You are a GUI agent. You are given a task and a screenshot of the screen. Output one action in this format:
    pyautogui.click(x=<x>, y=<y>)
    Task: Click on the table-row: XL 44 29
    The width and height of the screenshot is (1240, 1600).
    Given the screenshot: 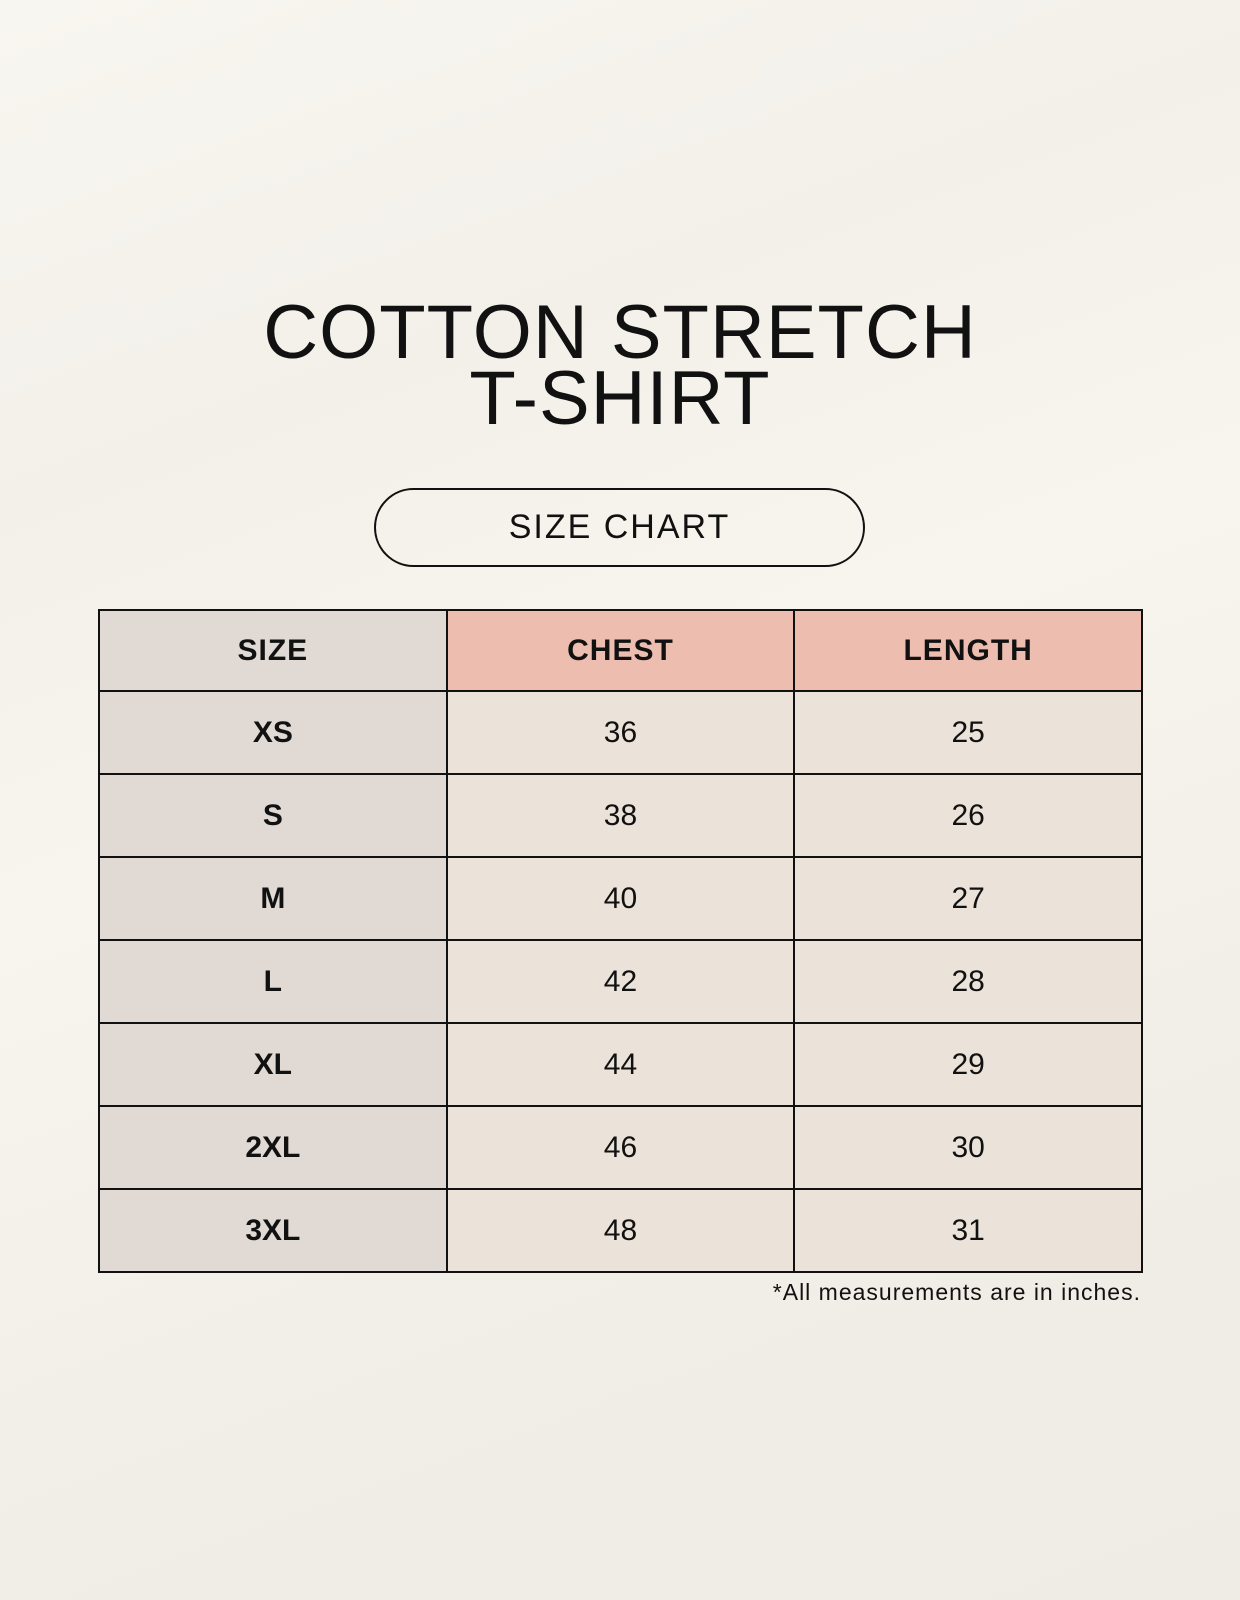 What is the action you would take?
    pyautogui.click(x=620, y=1064)
    